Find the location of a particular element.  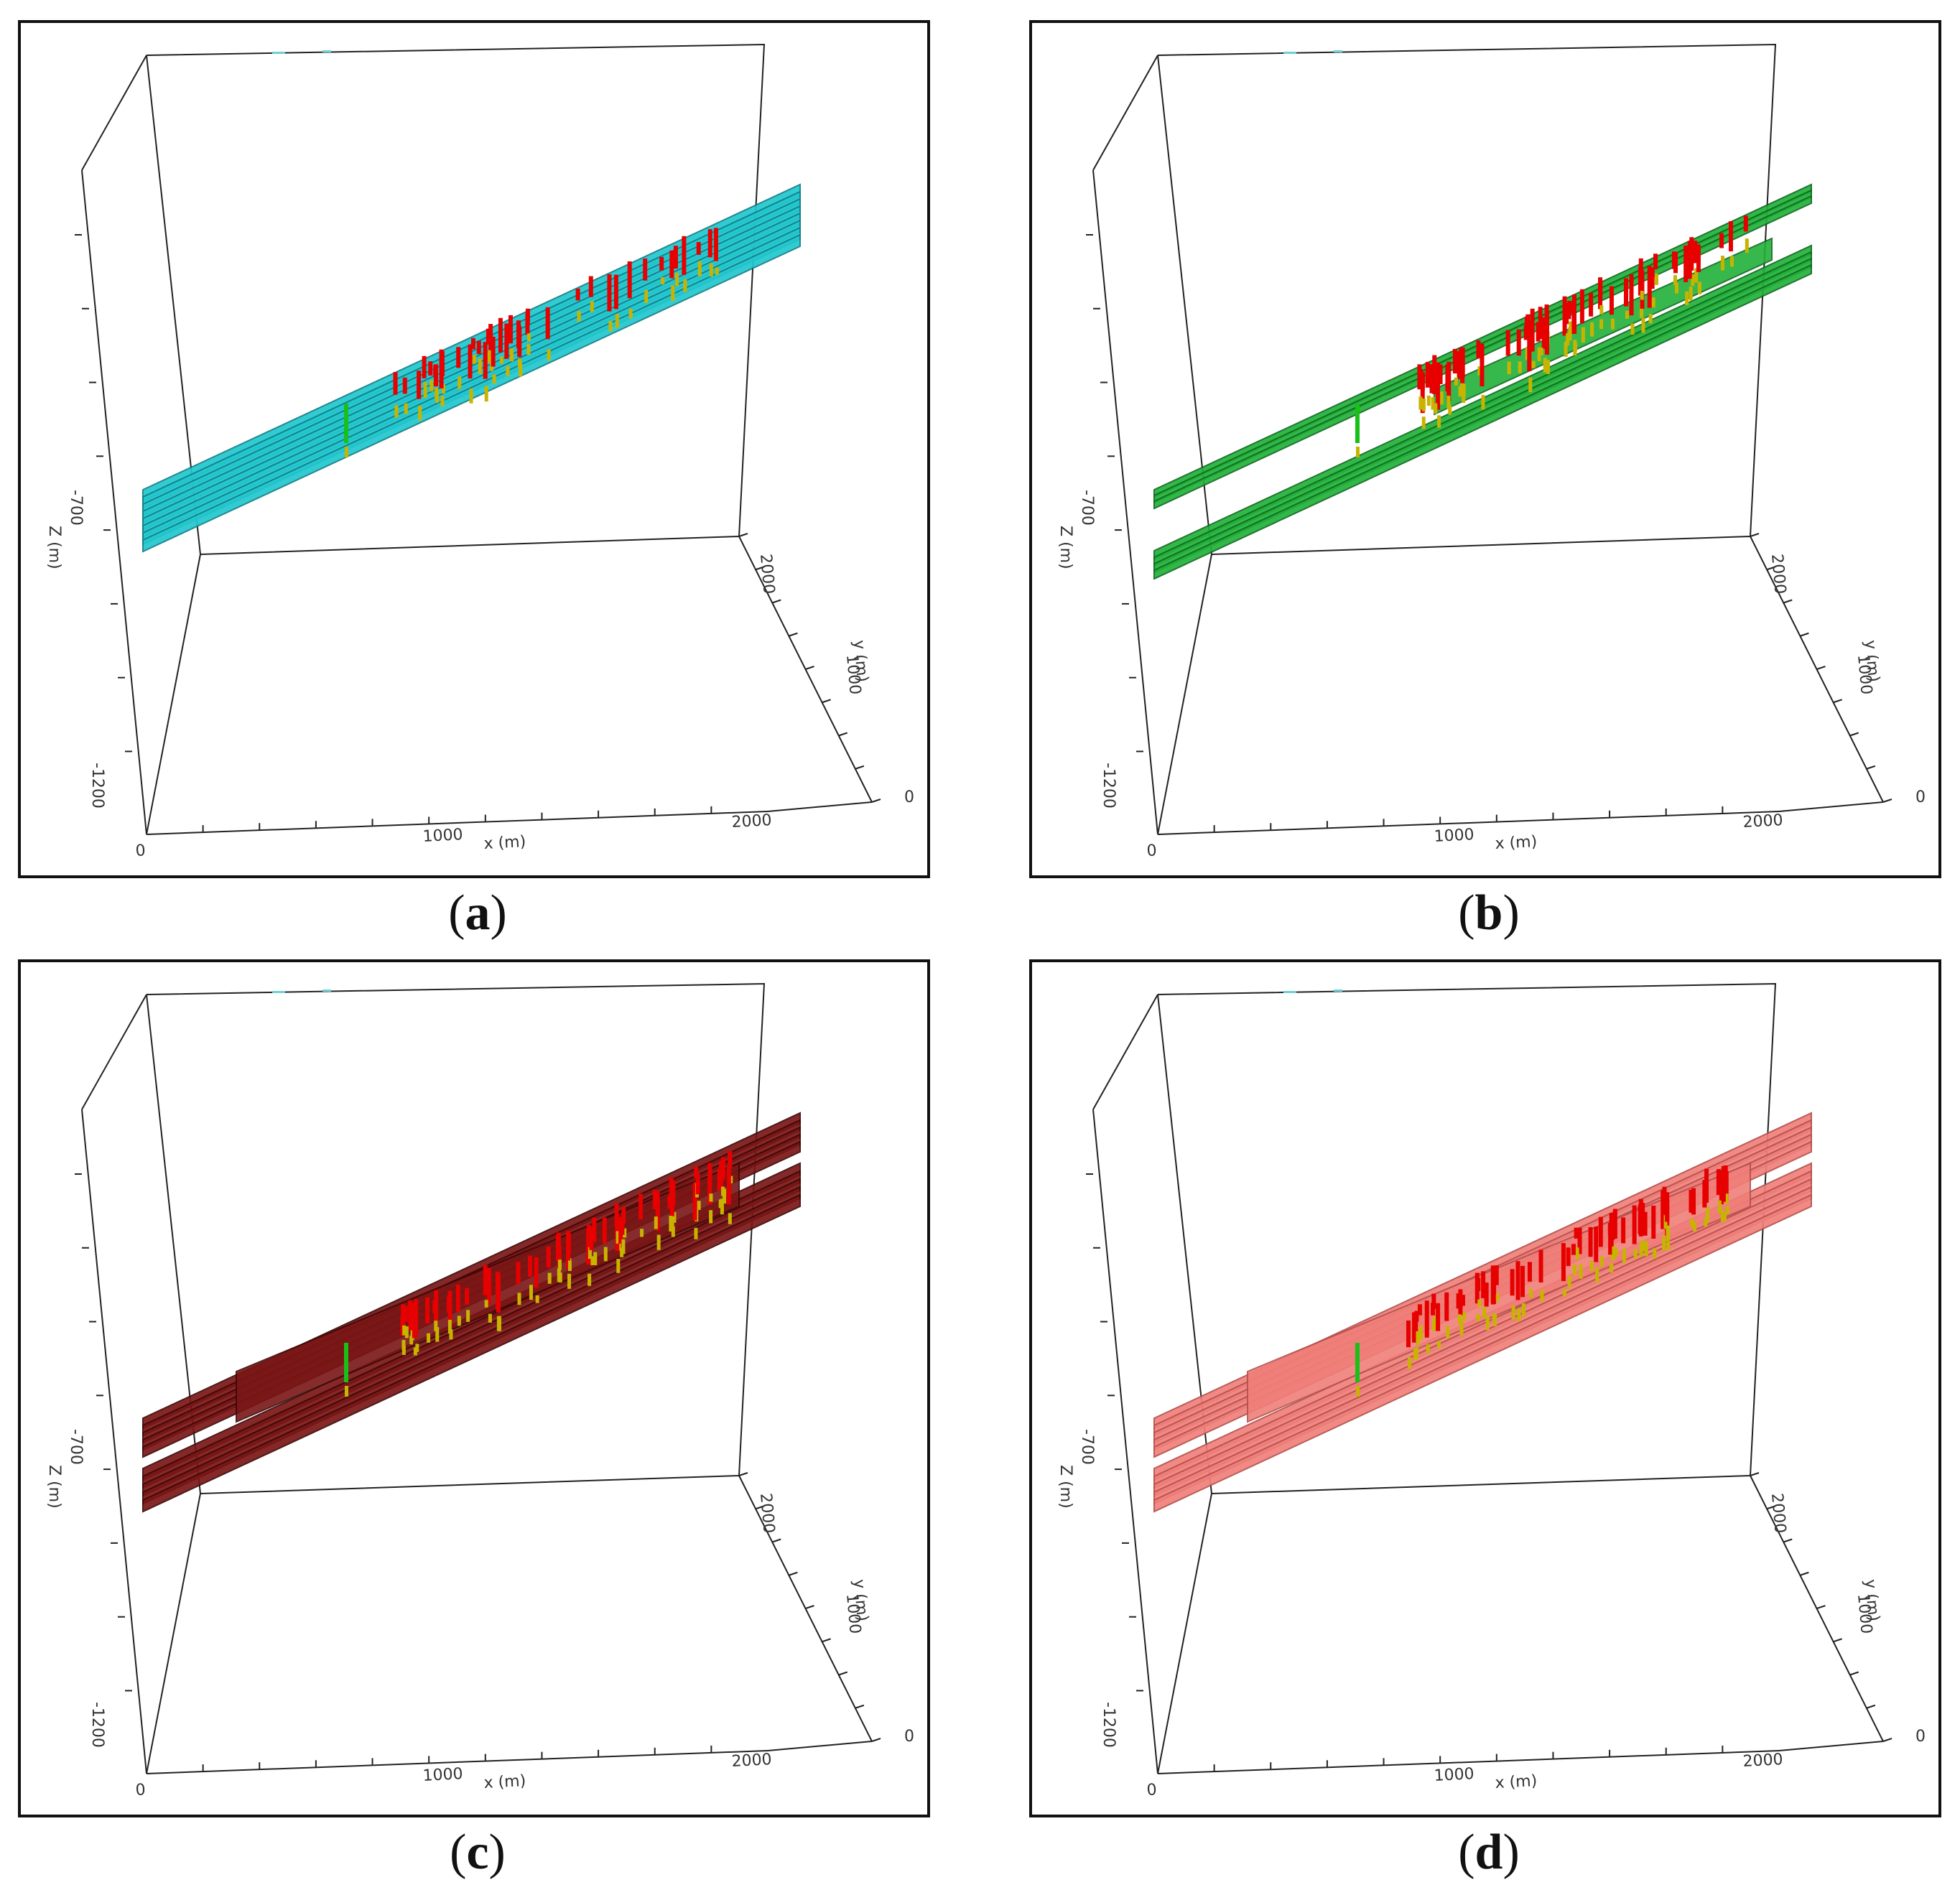

z-axis-label: Z (m) is located at coordinates (1065, 547).